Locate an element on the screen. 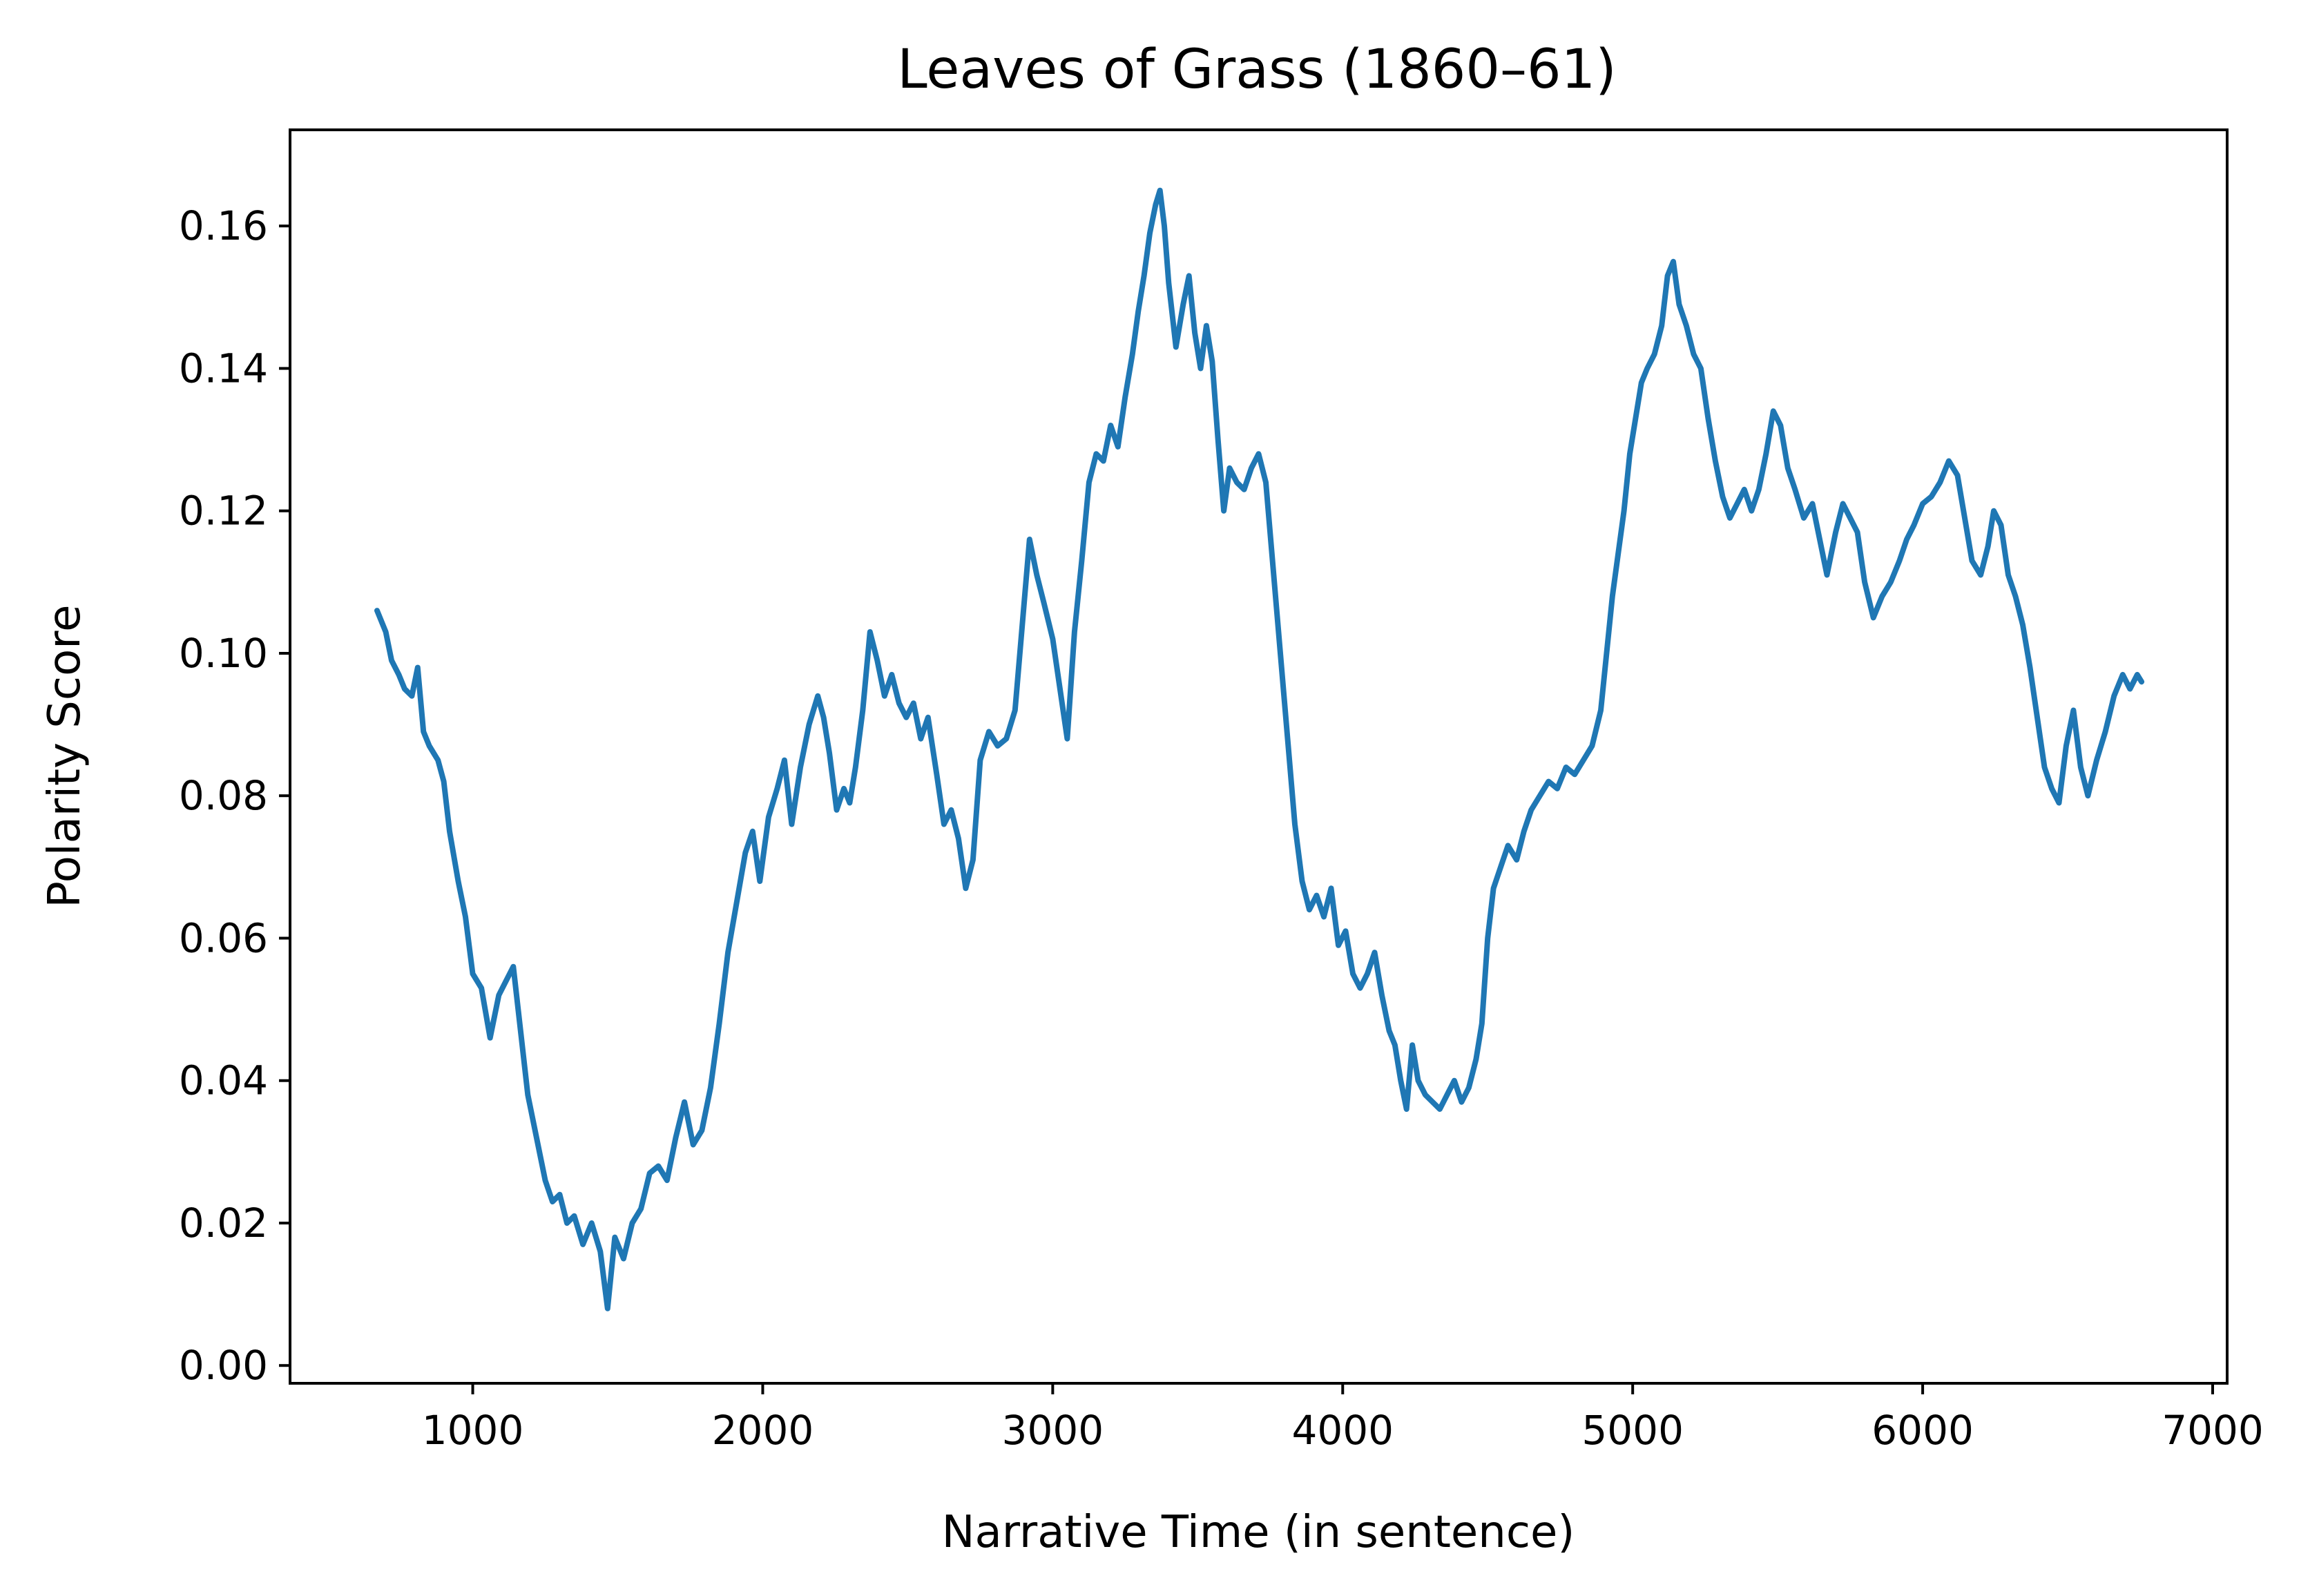 The image size is (2319, 1596). x-tick-label: 6000 is located at coordinates (1922, 1431).